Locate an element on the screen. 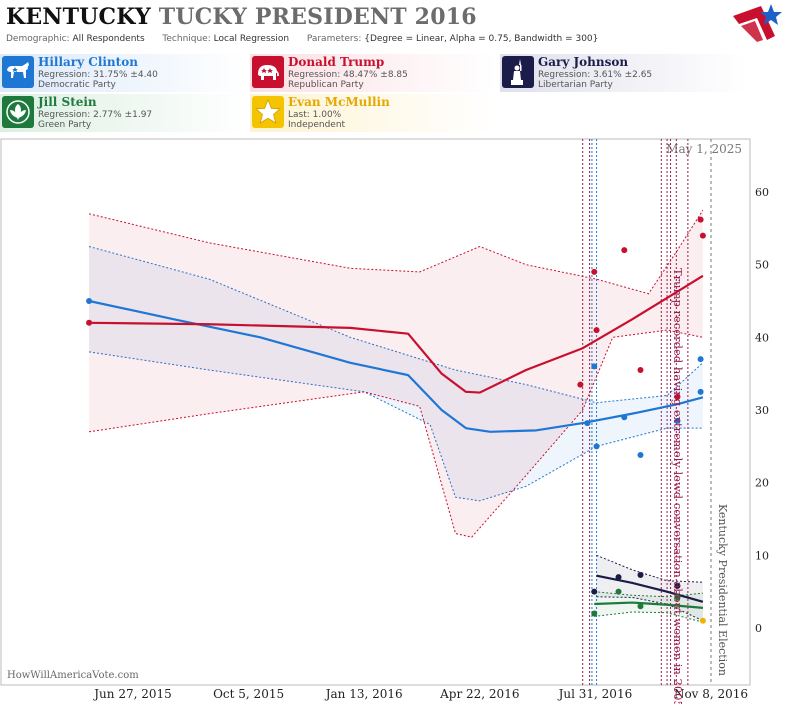 Image resolution: width=789 pixels, height=708 pixels. candidate-name: Donald Trump is located at coordinates (336, 62).